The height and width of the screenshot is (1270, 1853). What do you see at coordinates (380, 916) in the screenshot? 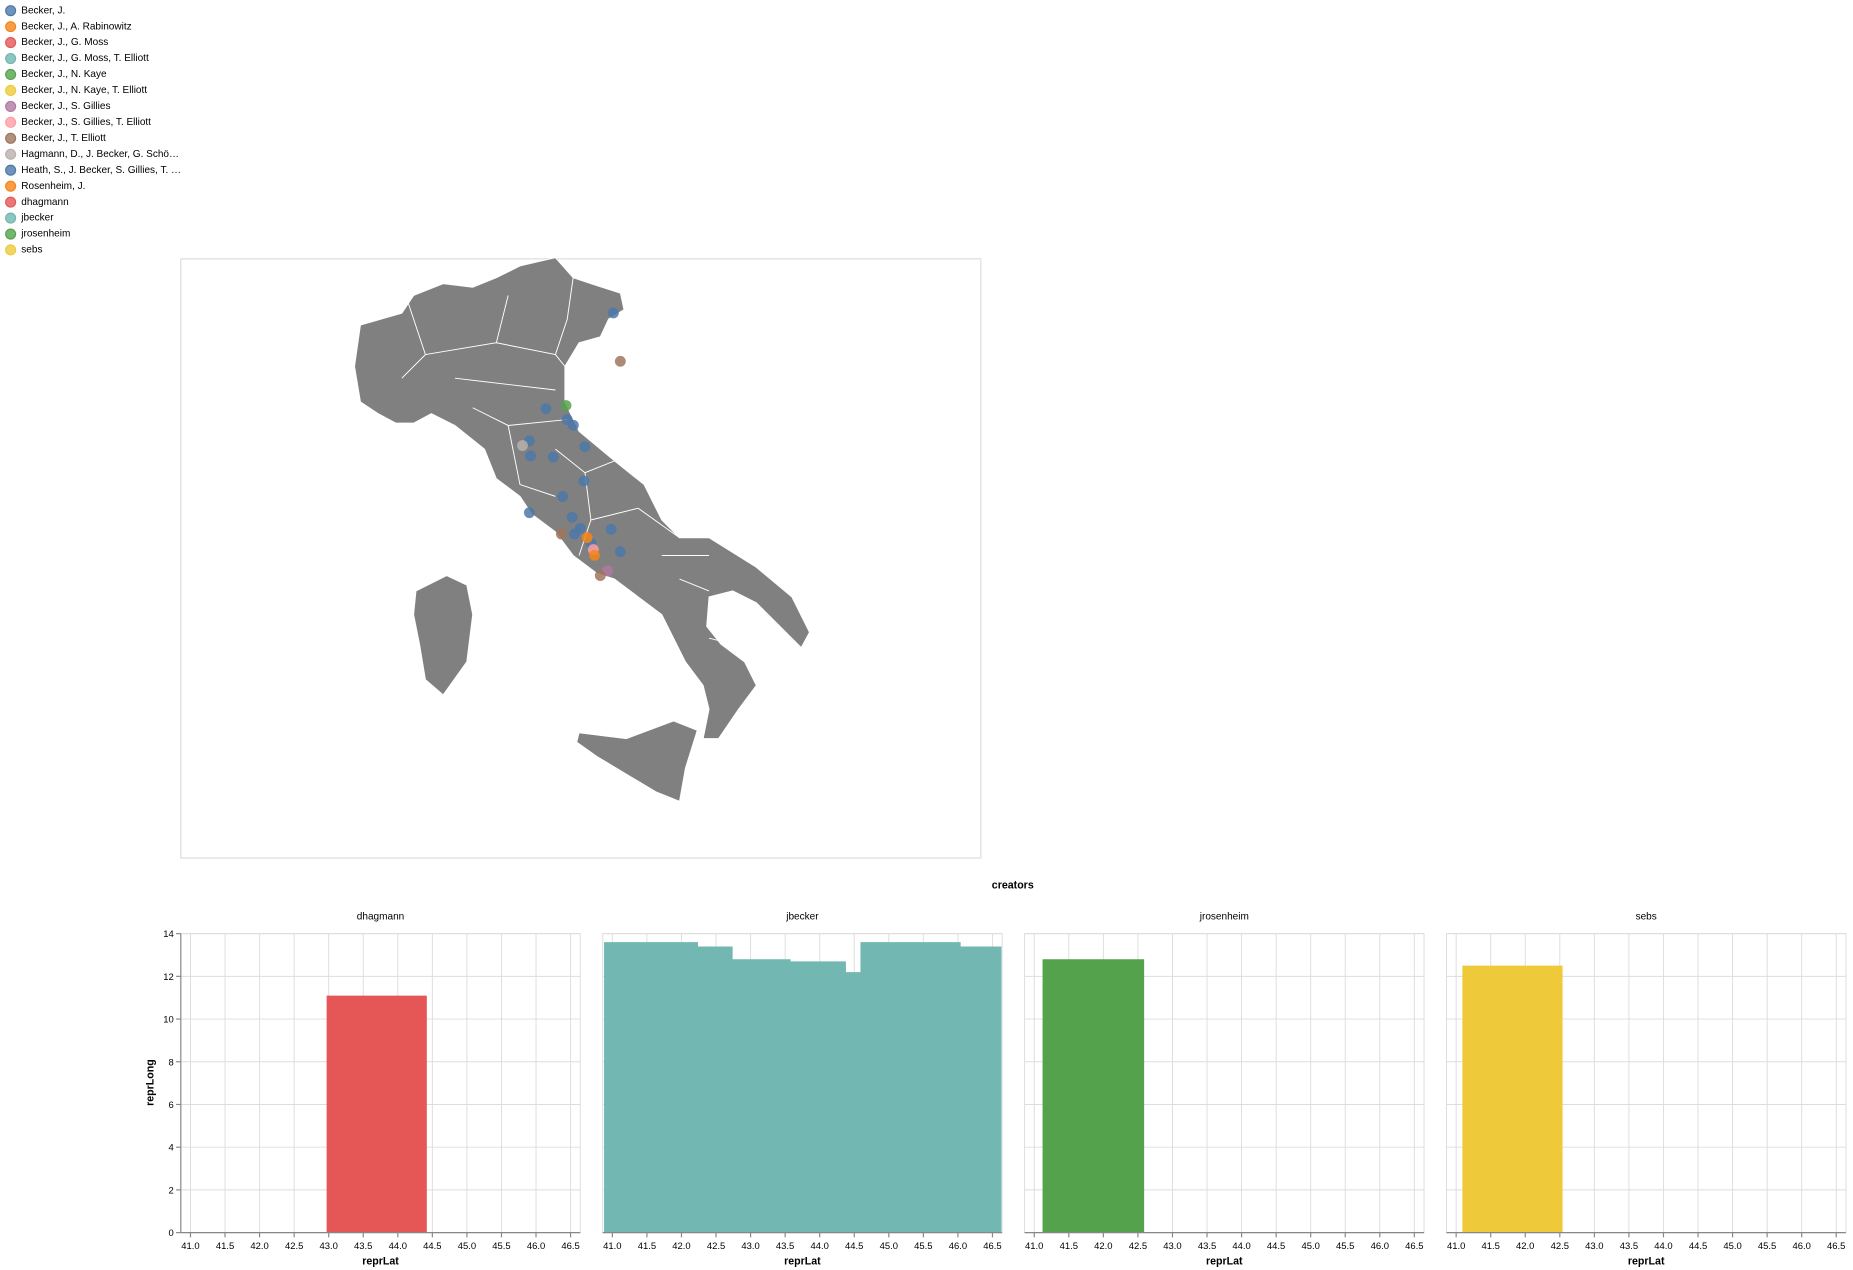
I see `facet-title: dhagmann` at bounding box center [380, 916].